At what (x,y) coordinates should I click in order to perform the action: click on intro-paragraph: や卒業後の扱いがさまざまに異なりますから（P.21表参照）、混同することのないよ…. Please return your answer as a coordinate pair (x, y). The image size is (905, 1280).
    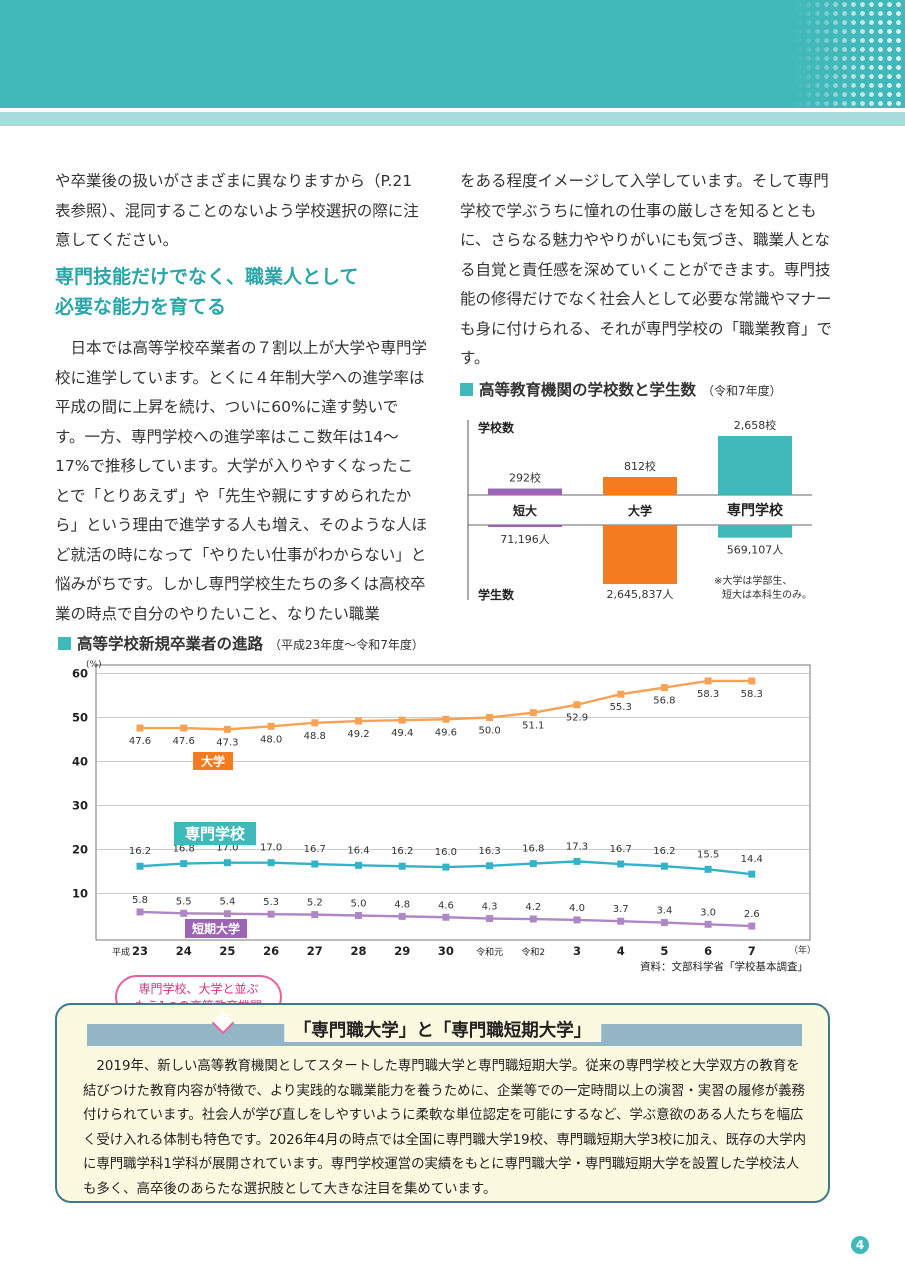
    Looking at the image, I should click on (237, 210).